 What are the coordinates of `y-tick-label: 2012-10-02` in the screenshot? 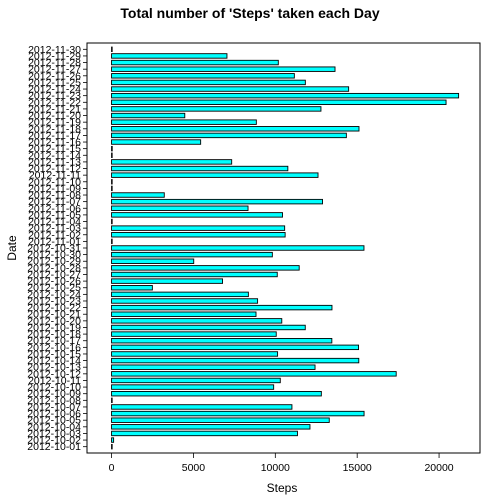 It's located at (54, 441).